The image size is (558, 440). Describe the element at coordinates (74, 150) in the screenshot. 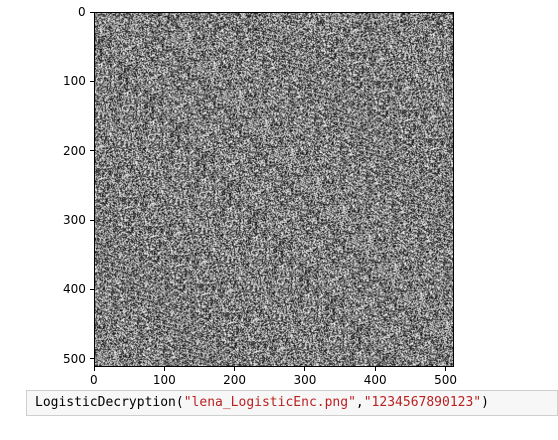

I see `y-tick-label: 200` at that location.